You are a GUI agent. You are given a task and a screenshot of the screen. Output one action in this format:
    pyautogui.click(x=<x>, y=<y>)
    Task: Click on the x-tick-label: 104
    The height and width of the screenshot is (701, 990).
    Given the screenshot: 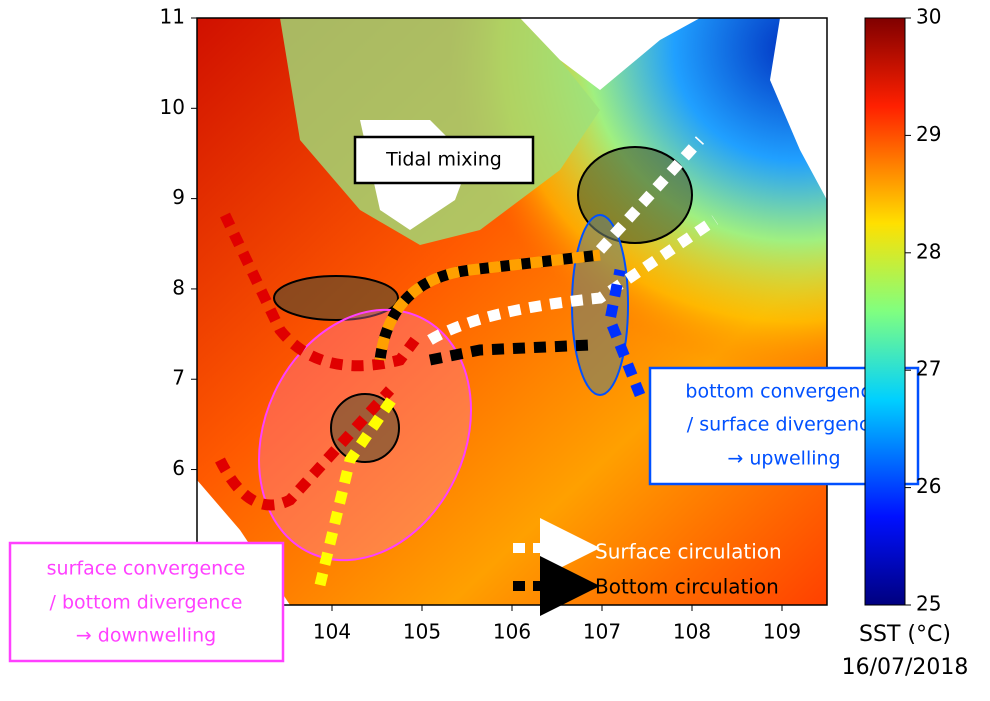 What is the action you would take?
    pyautogui.click(x=332, y=632)
    